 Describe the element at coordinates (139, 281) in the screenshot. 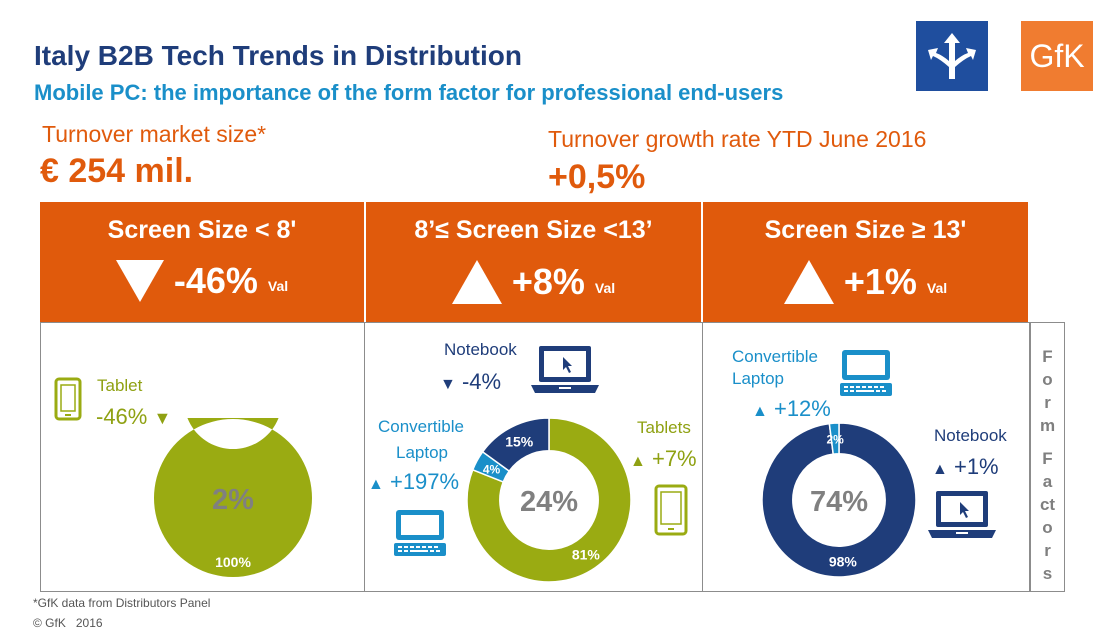

I see `triangle-down-icon` at that location.